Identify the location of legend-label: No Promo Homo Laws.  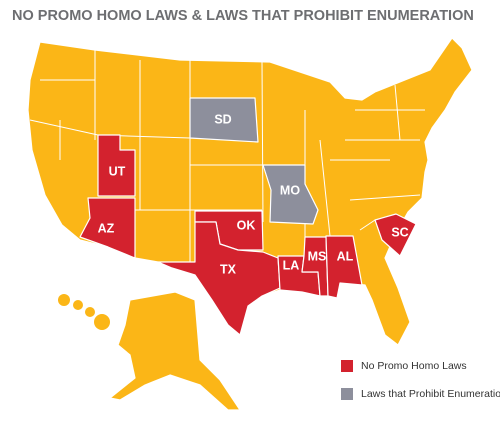
(414, 366).